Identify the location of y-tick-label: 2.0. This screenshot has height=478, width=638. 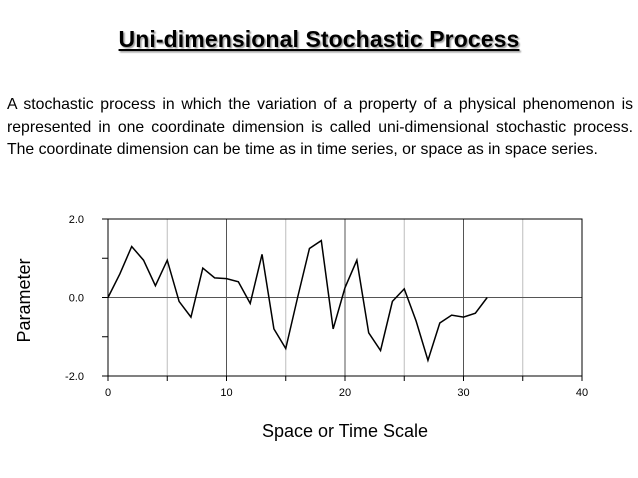
(76, 220).